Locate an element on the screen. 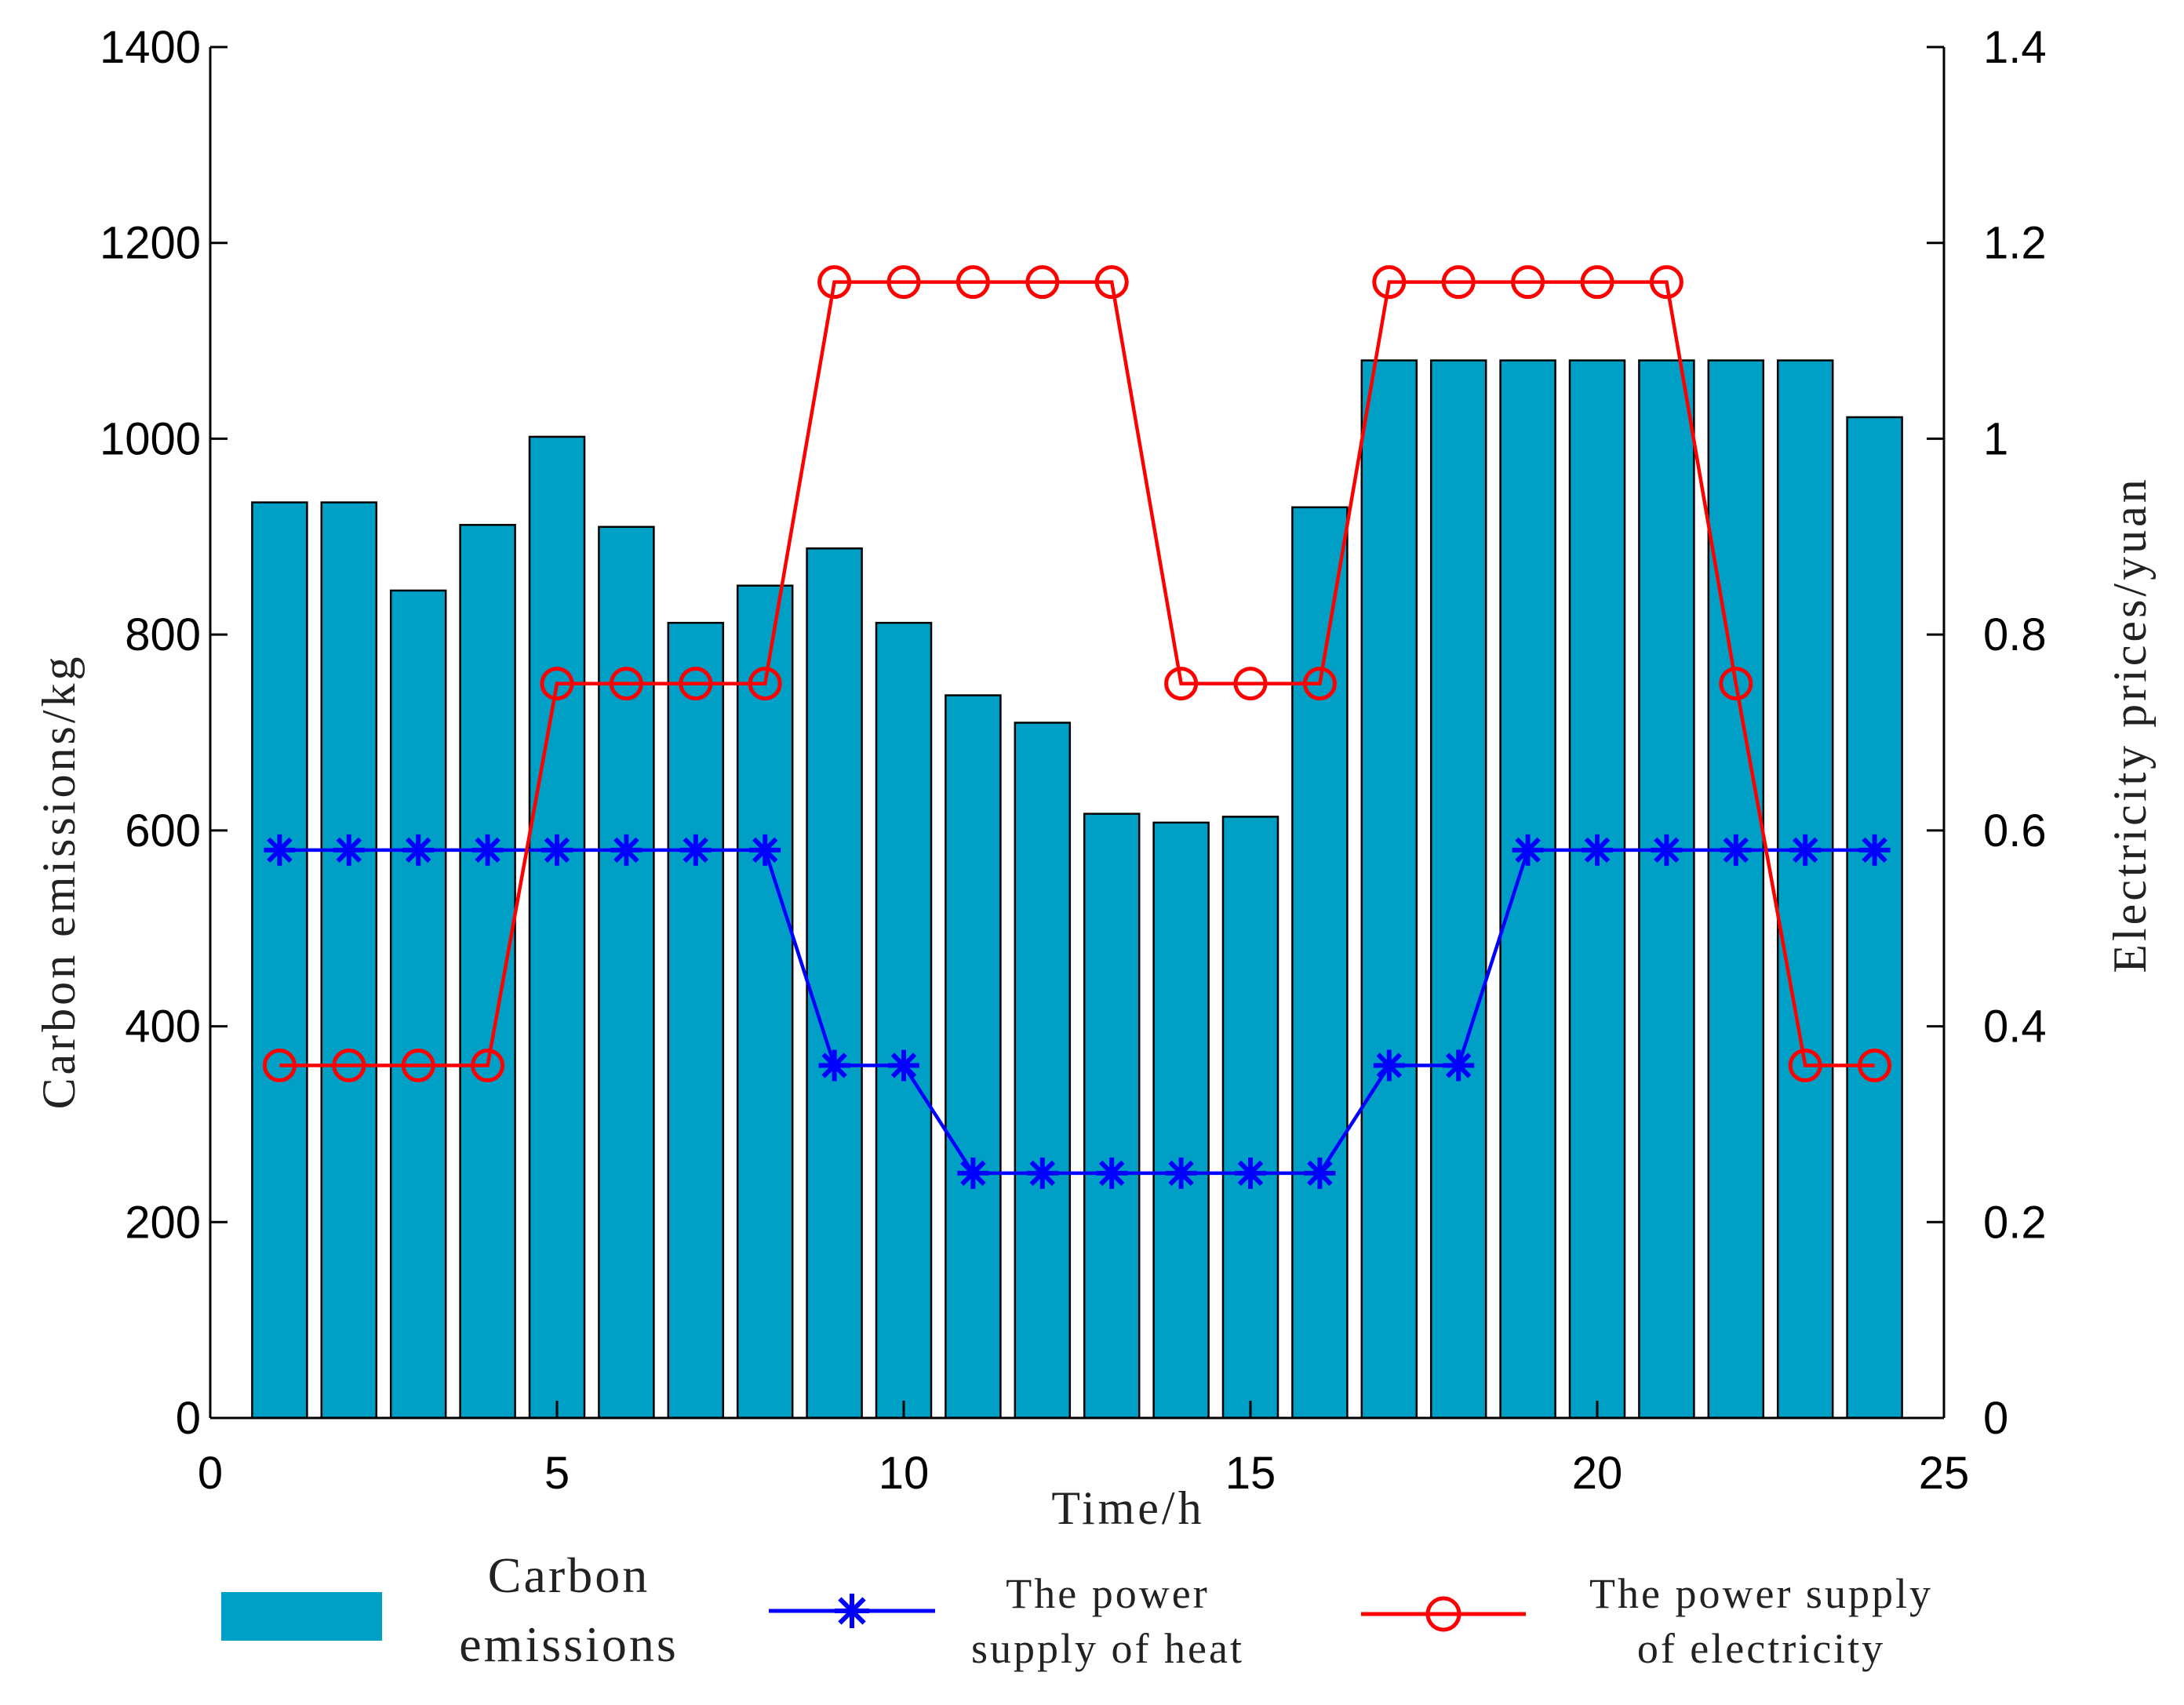 This screenshot has width=2184, height=1705. legend-bars-label-line1: Carbon is located at coordinates (569, 1575).